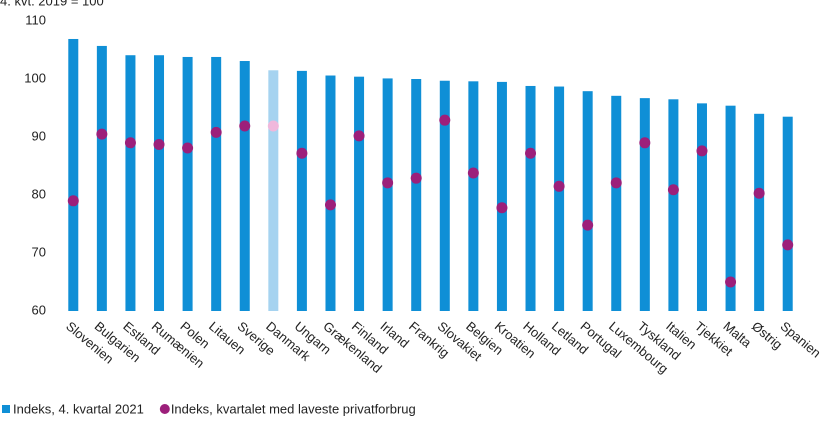 The height and width of the screenshot is (424, 825). I want to click on legend-label: Indeks, 4. kvartal 2021, so click(78, 408).